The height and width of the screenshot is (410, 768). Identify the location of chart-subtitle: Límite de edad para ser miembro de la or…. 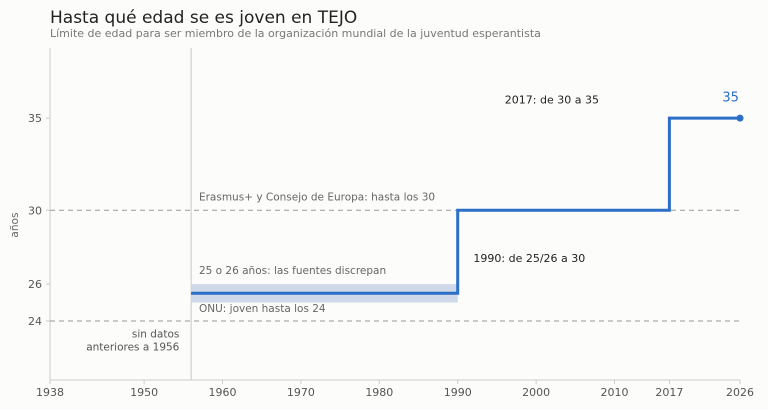
(295, 33).